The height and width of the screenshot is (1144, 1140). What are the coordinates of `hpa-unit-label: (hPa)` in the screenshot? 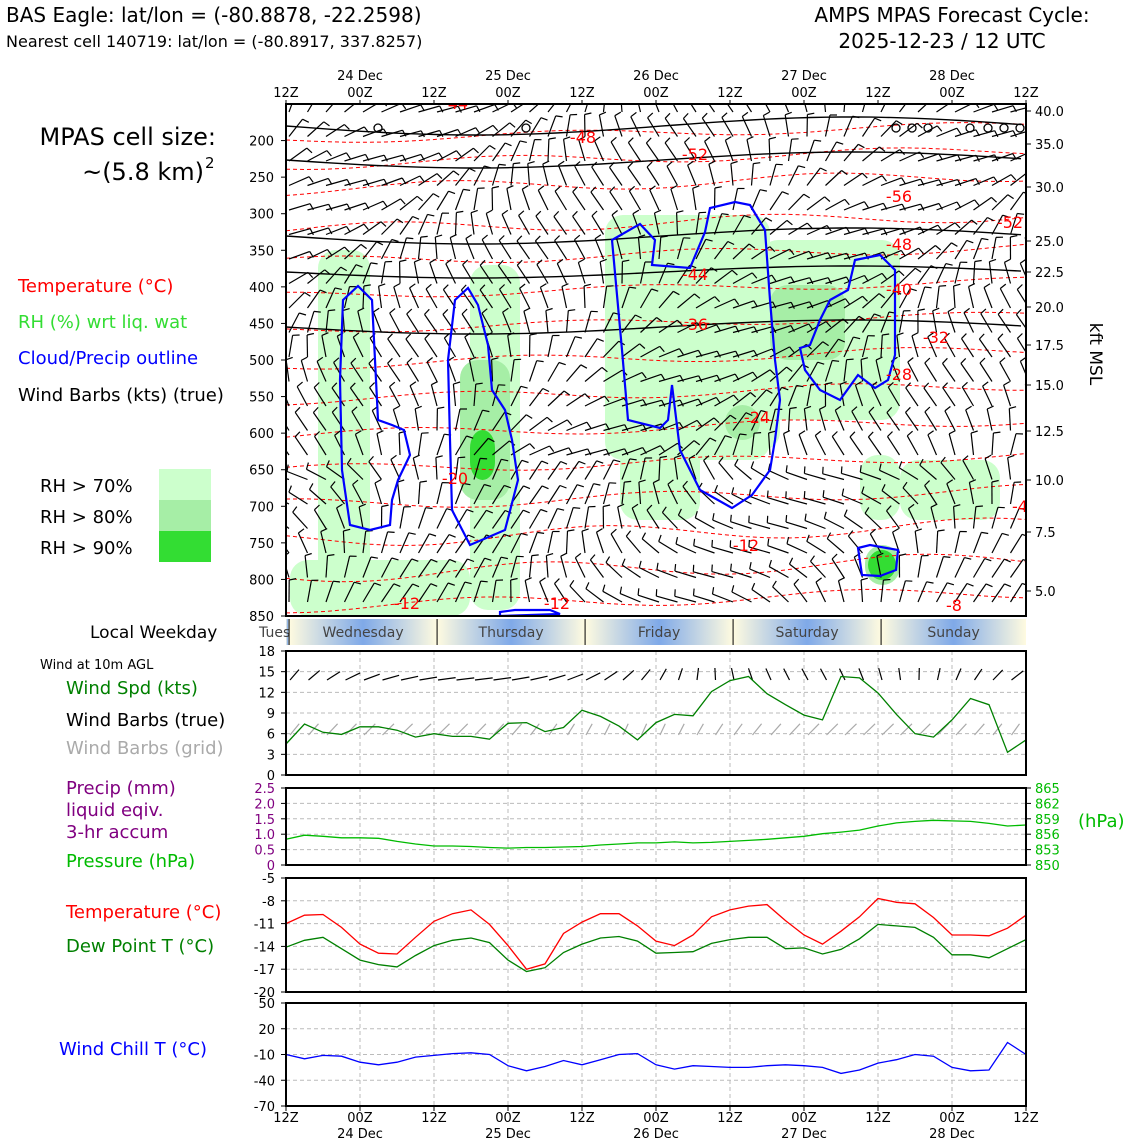 It's located at (1101, 821).